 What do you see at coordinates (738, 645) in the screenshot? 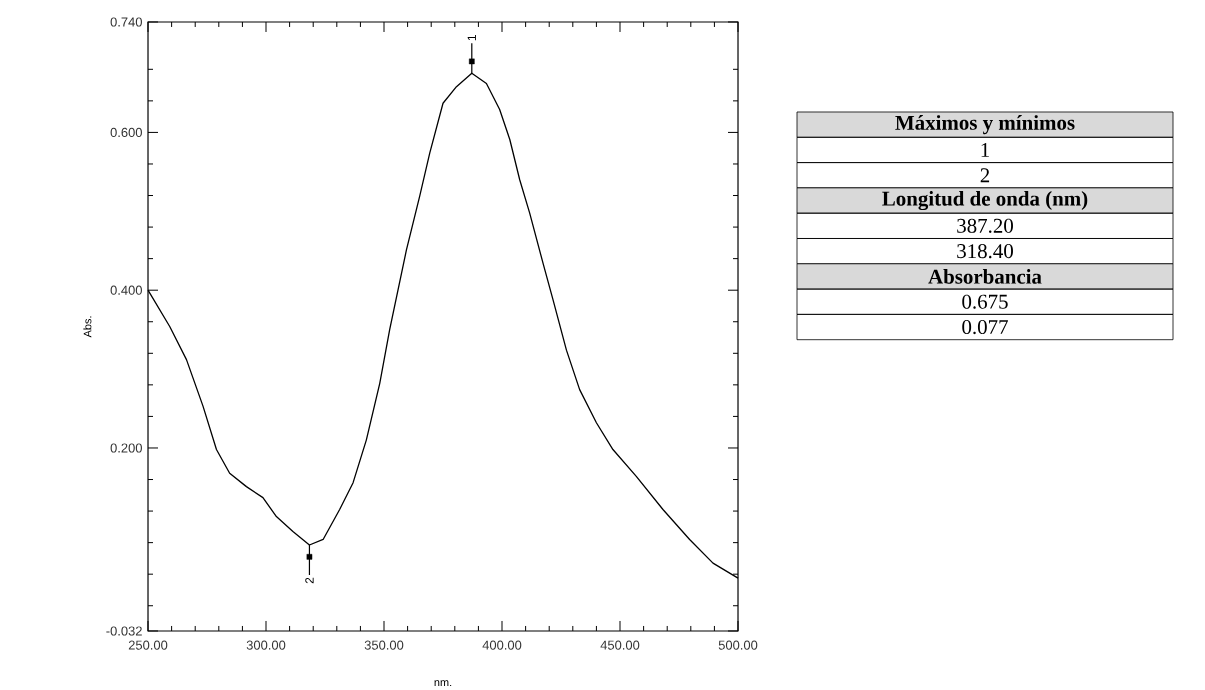
I see `x-tick-label: 500.00` at bounding box center [738, 645].